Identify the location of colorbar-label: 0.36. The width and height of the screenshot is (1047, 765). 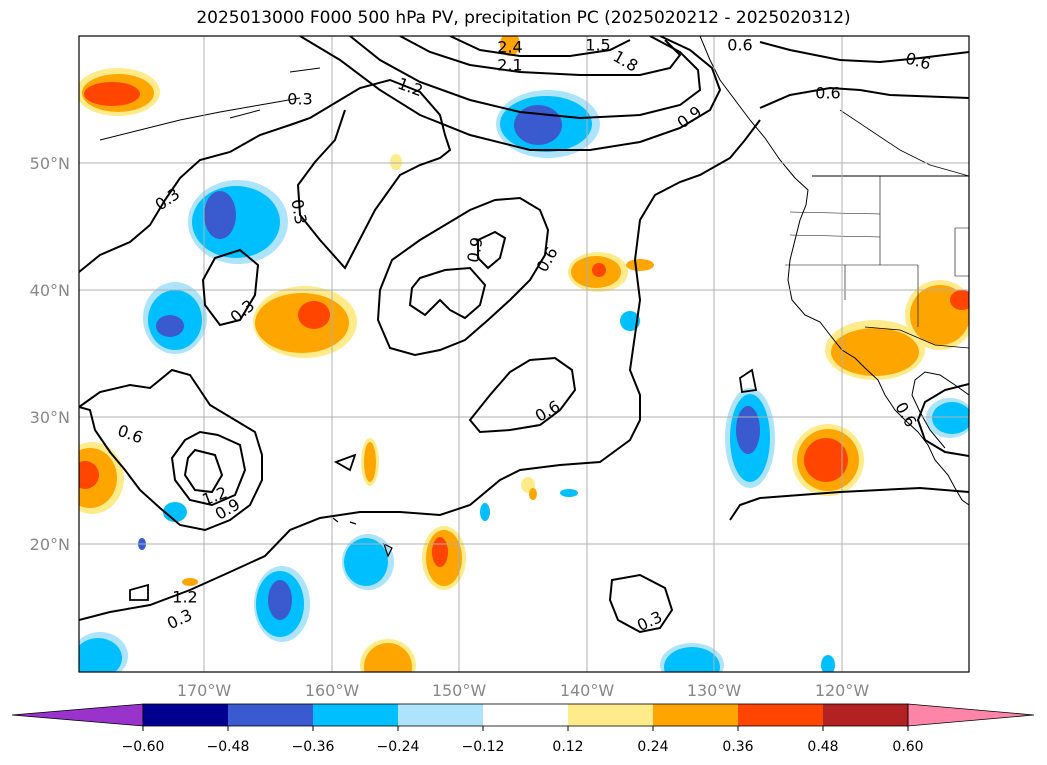
(737, 747).